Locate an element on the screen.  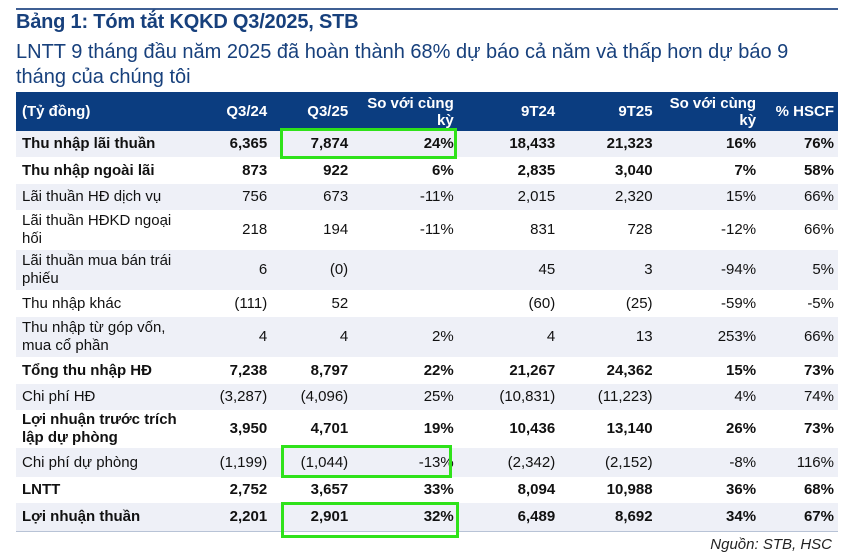
table-cell: 22% is located at coordinates (438, 370).